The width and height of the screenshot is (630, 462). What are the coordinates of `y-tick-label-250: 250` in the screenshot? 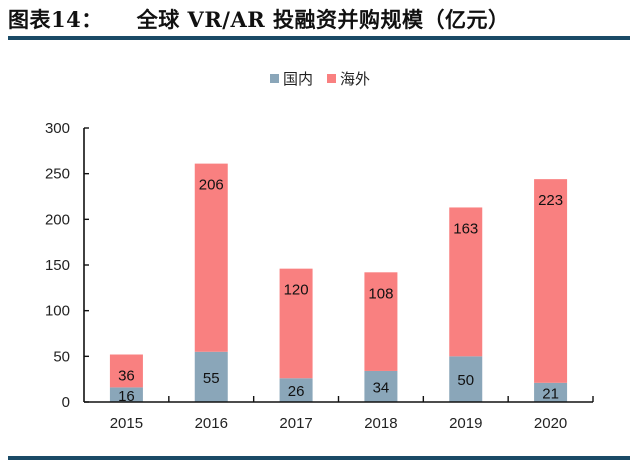 It's located at (57, 174).